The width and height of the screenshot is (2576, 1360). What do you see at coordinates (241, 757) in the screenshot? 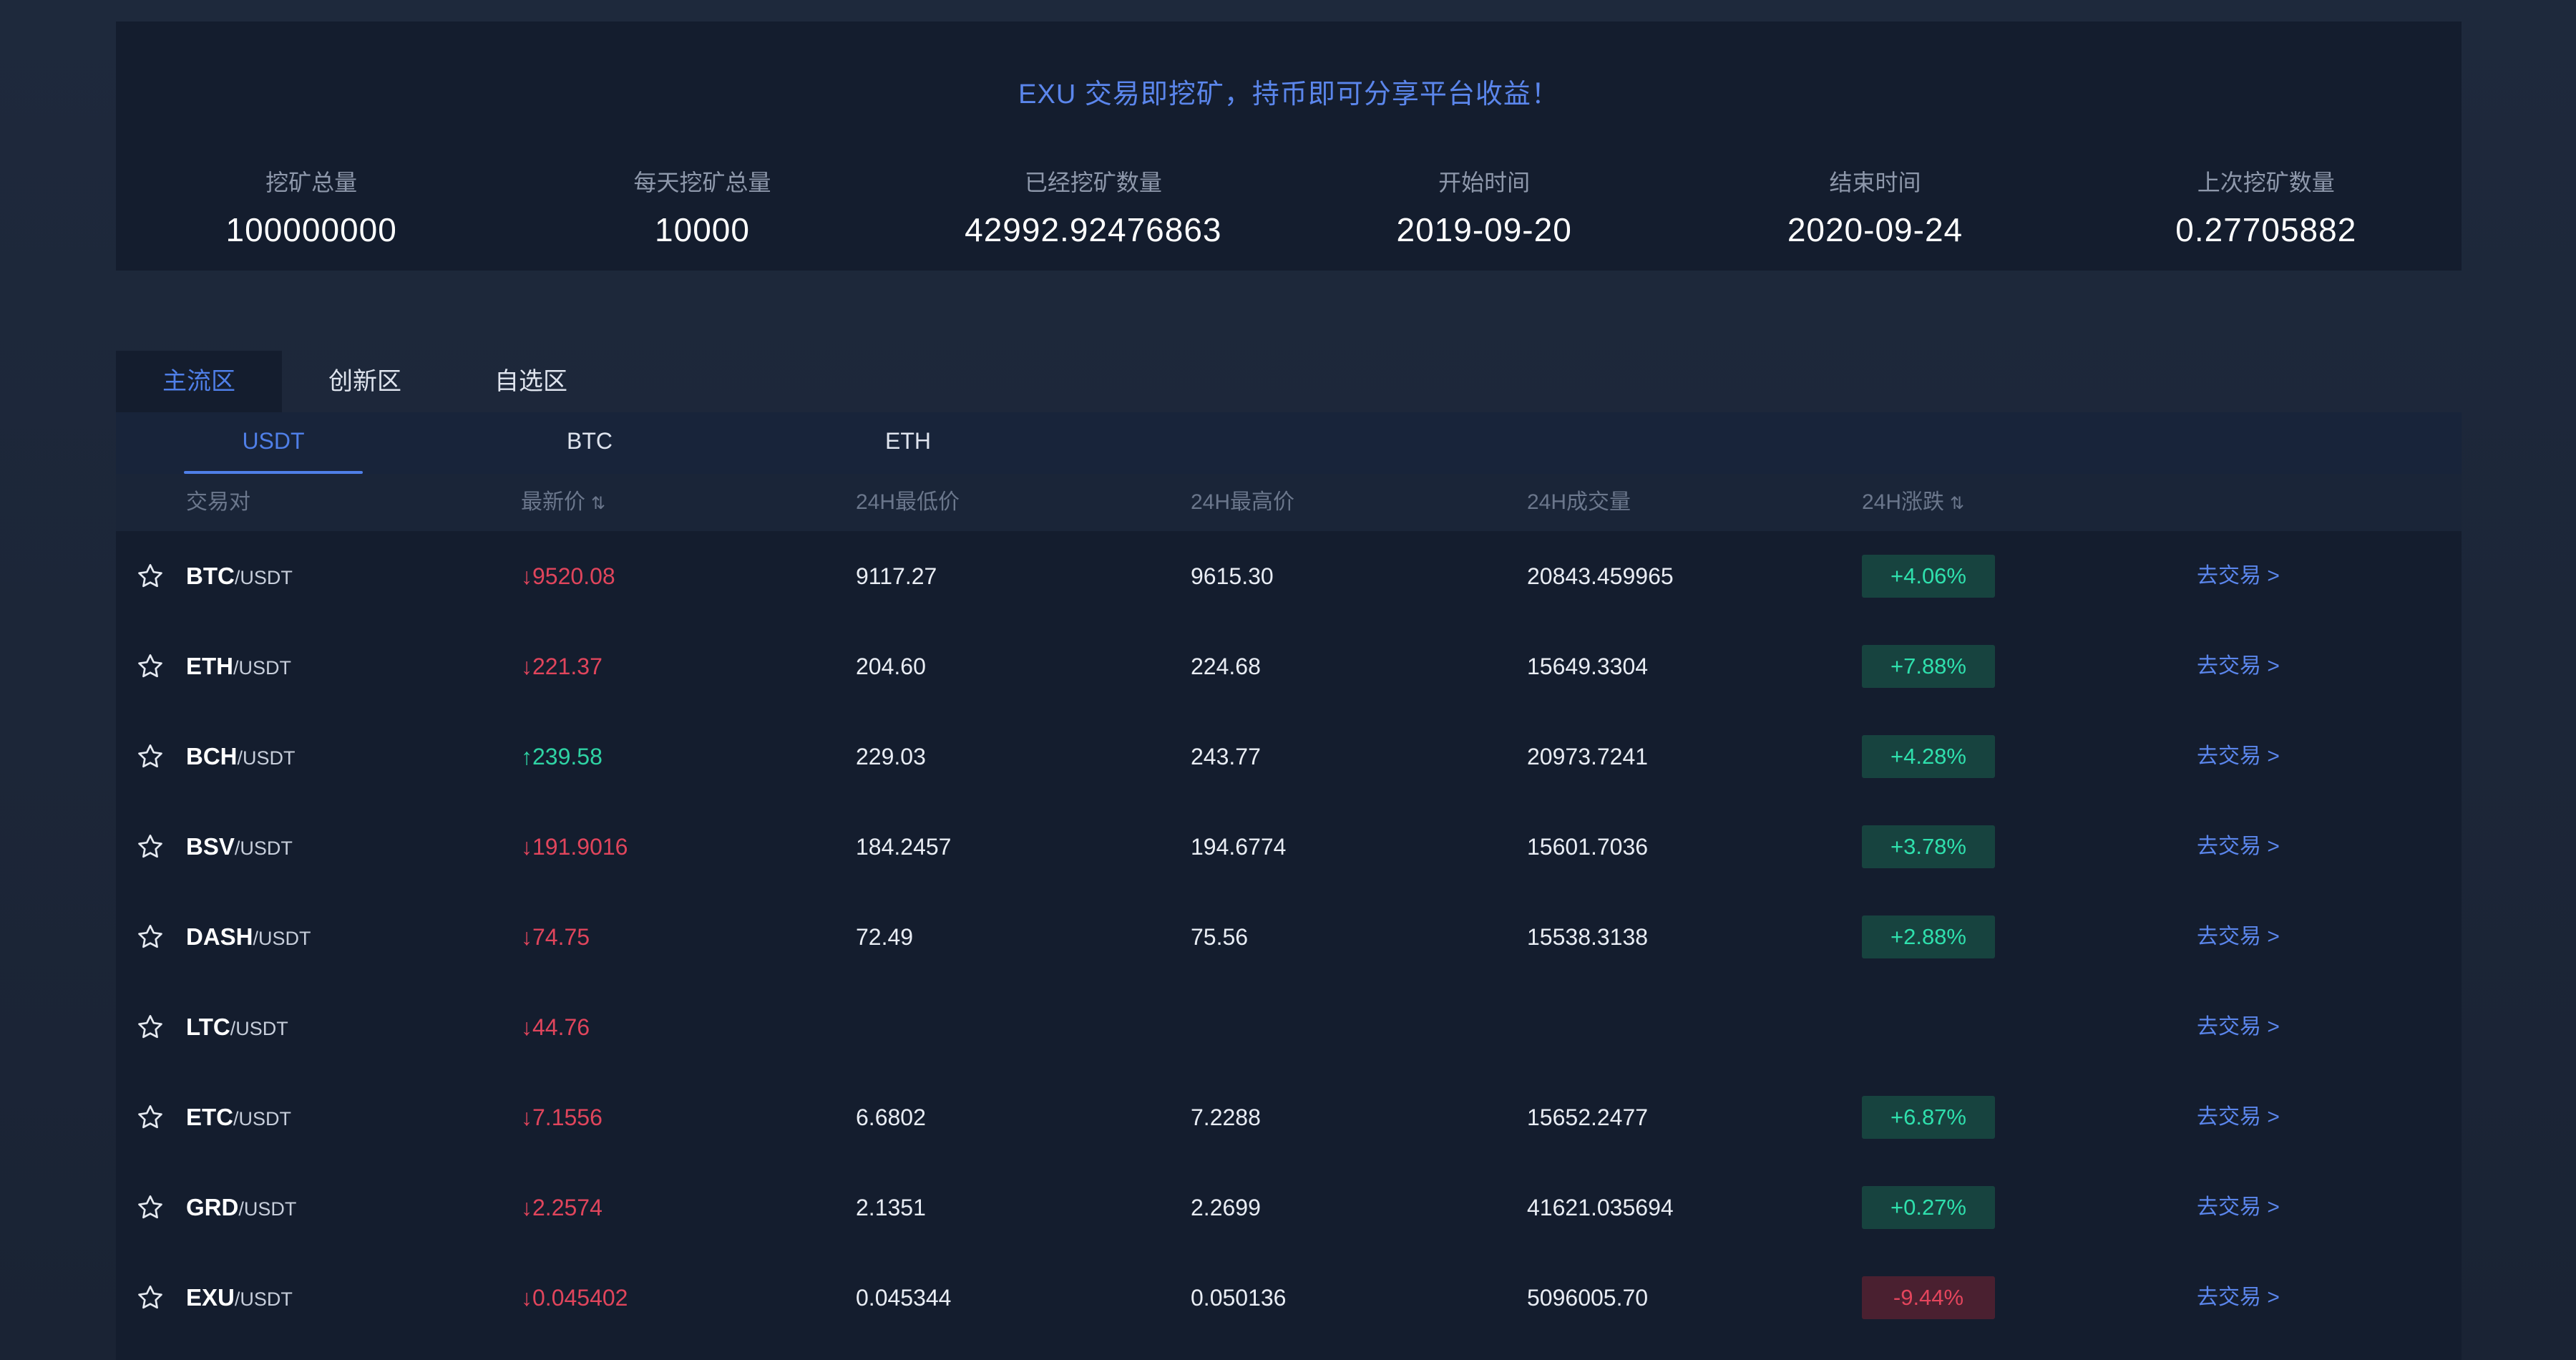
I see `pair-name: BCH/USDT` at bounding box center [241, 757].